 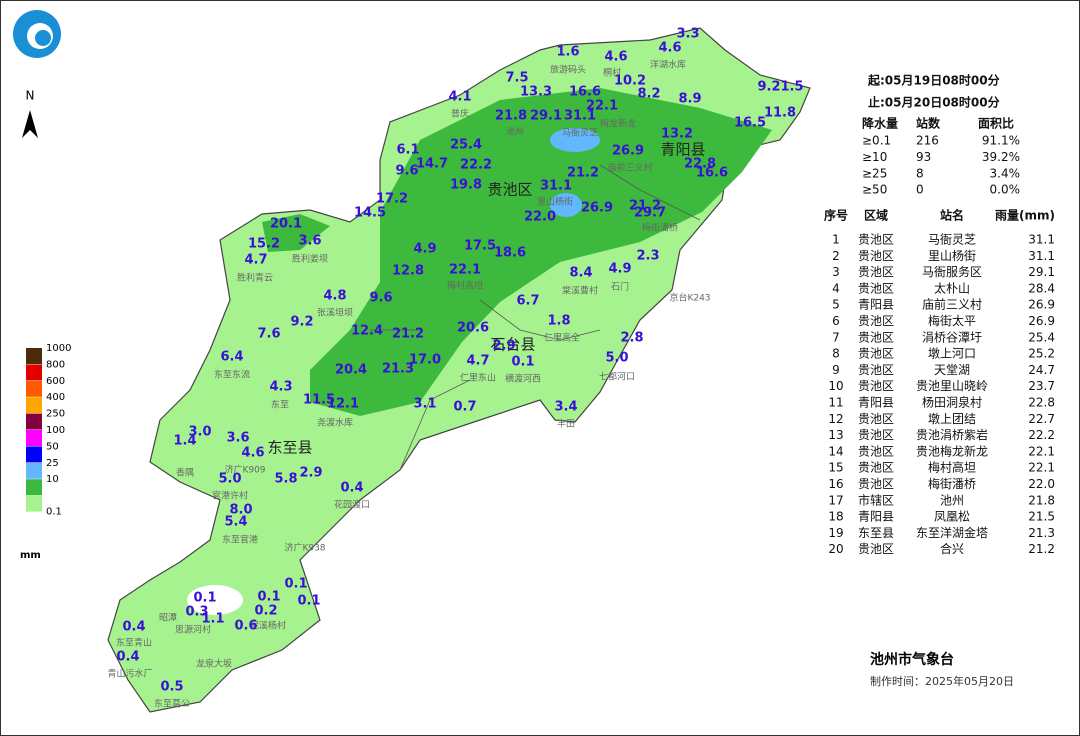 I want to click on rainfall-value: 29.7, so click(x=650, y=213).